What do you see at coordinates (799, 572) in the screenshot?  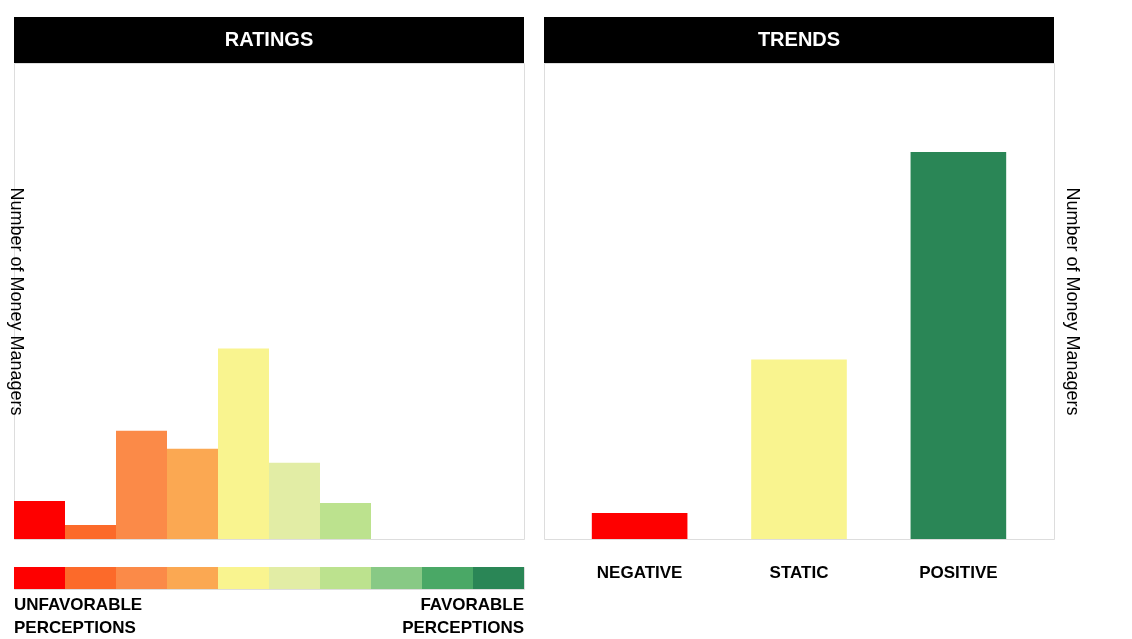 I see `x-tick-label: STATIC` at bounding box center [799, 572].